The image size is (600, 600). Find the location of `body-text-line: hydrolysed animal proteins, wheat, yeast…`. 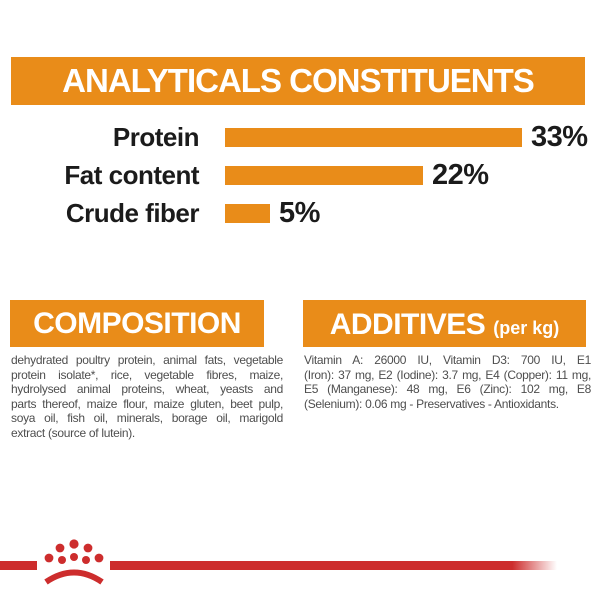

body-text-line: hydrolysed animal proteins, wheat, yeast… is located at coordinates (147, 389).